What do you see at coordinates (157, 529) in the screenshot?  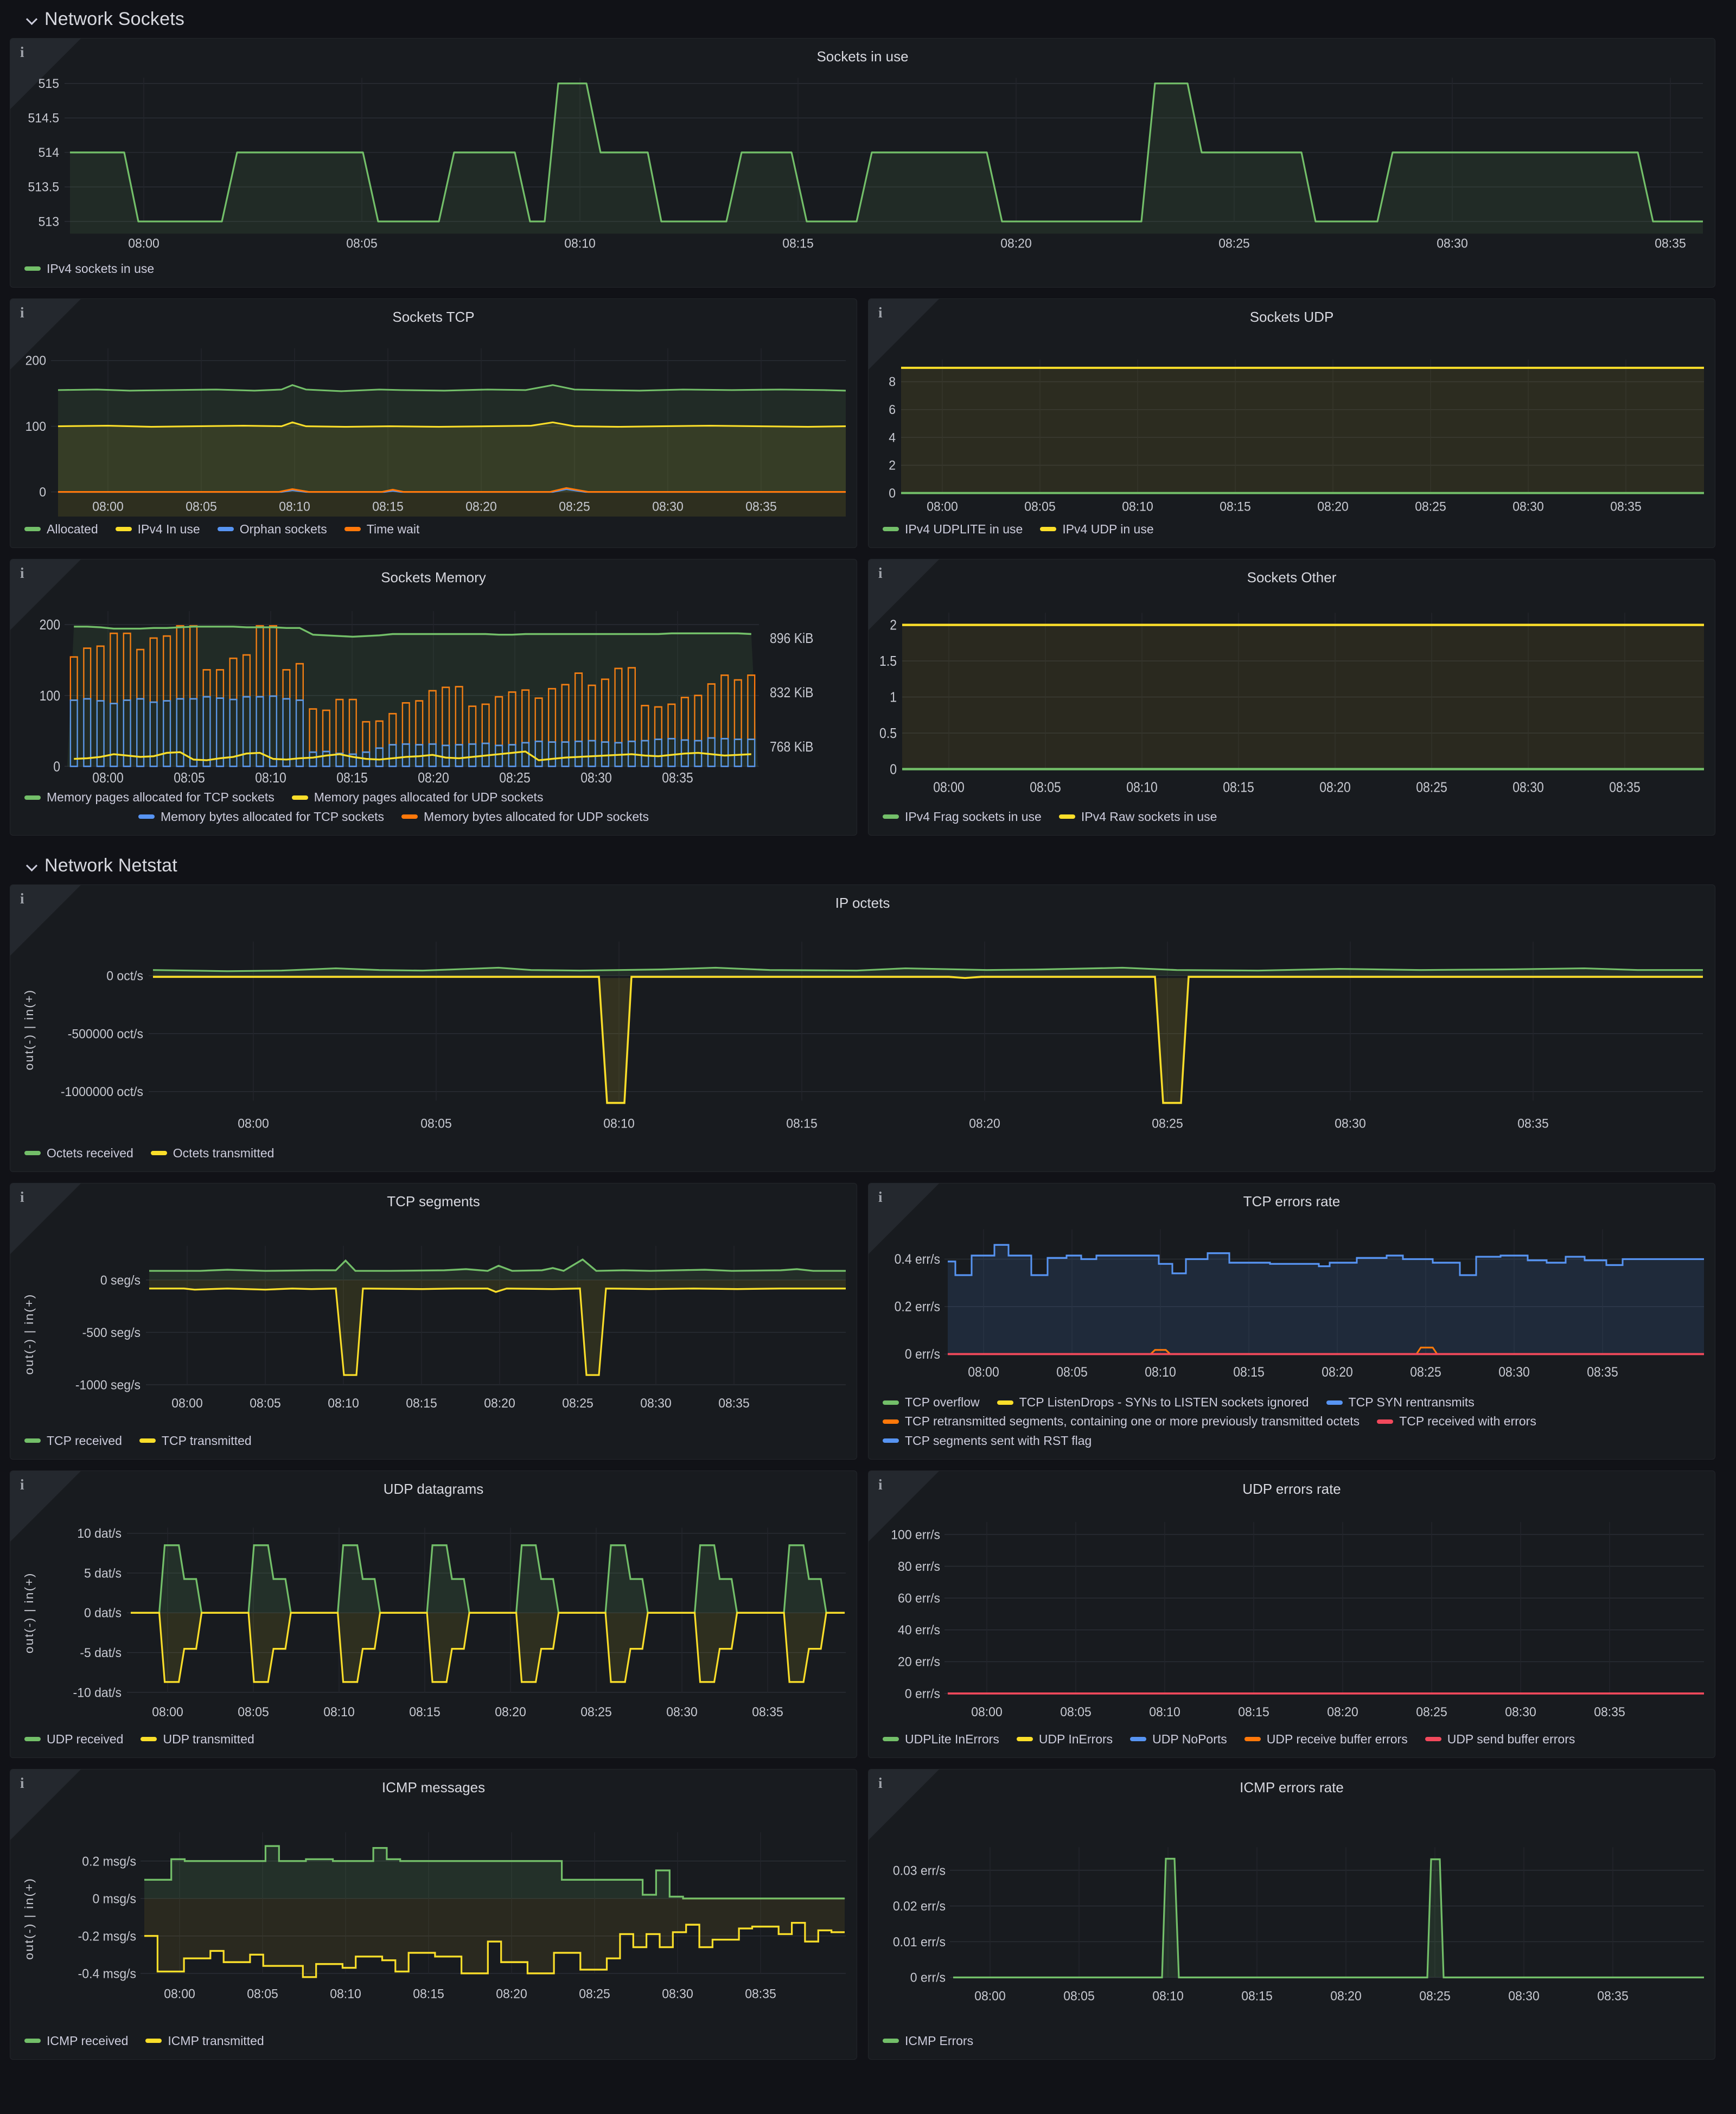 I see `legend-item: IPv4 In use` at bounding box center [157, 529].